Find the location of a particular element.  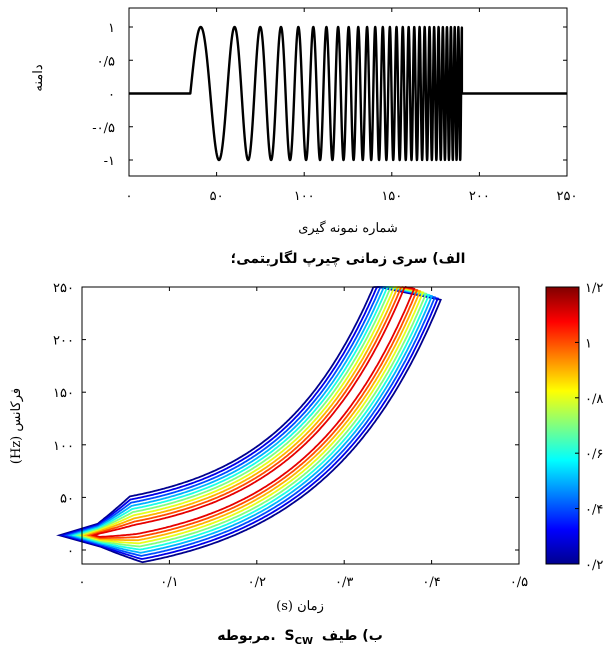

colorbar-ticks: ۰/۲ ۰/۴ ۰/۶ ۰/۸ ۱ ۱/۲ is located at coordinates (589, 427).